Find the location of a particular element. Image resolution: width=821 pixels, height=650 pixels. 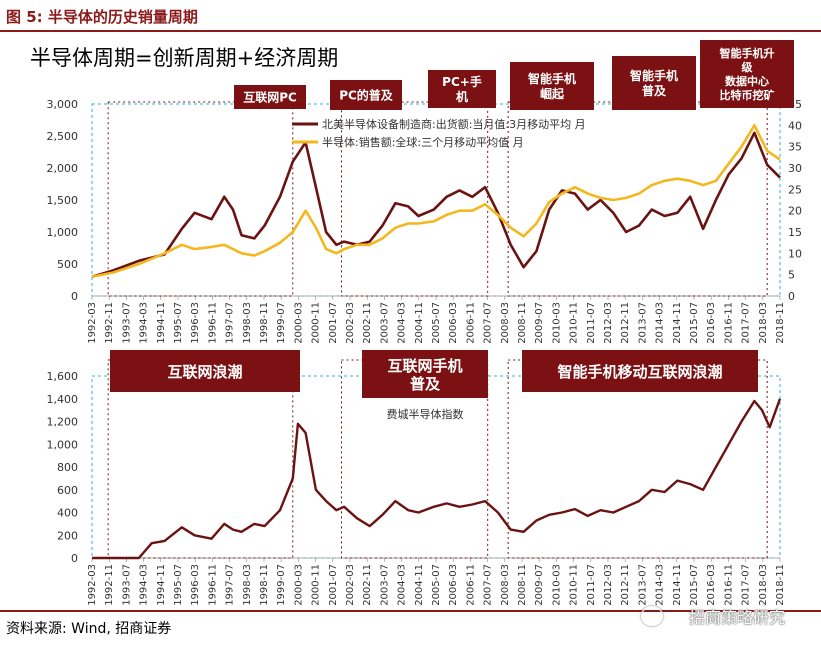

x-tick-label: 1999-07 is located at coordinates (281, 585).